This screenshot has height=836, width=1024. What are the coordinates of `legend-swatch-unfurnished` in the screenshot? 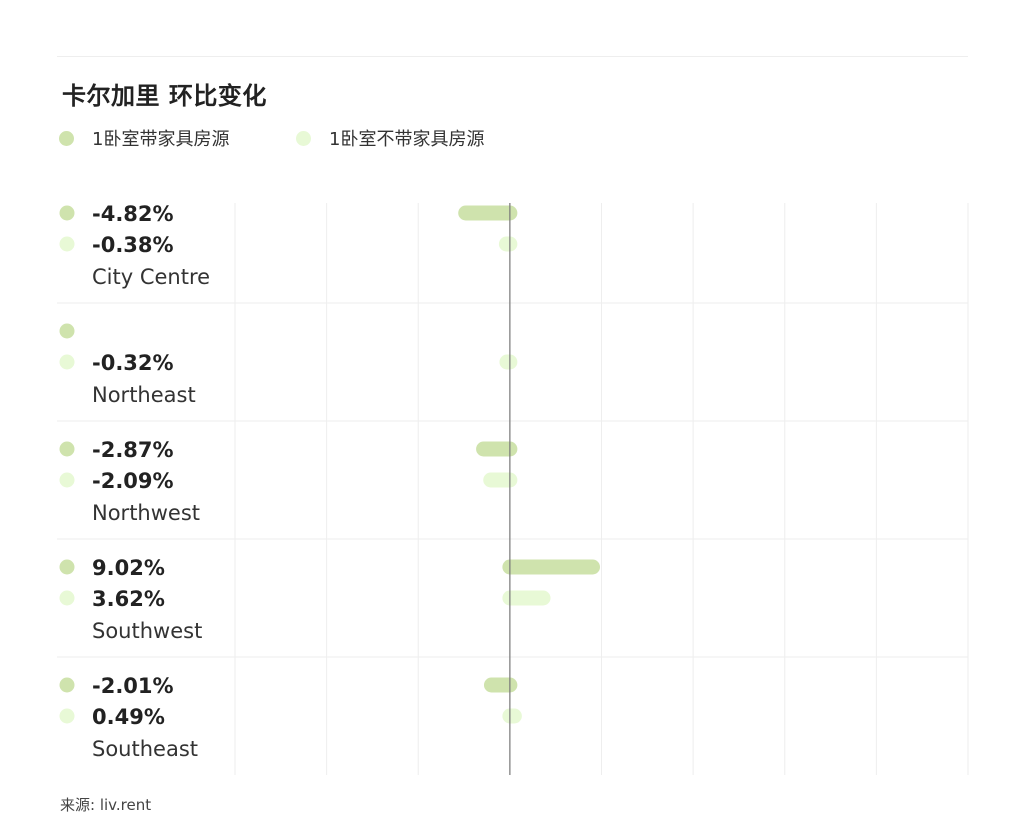 It's located at (303, 138).